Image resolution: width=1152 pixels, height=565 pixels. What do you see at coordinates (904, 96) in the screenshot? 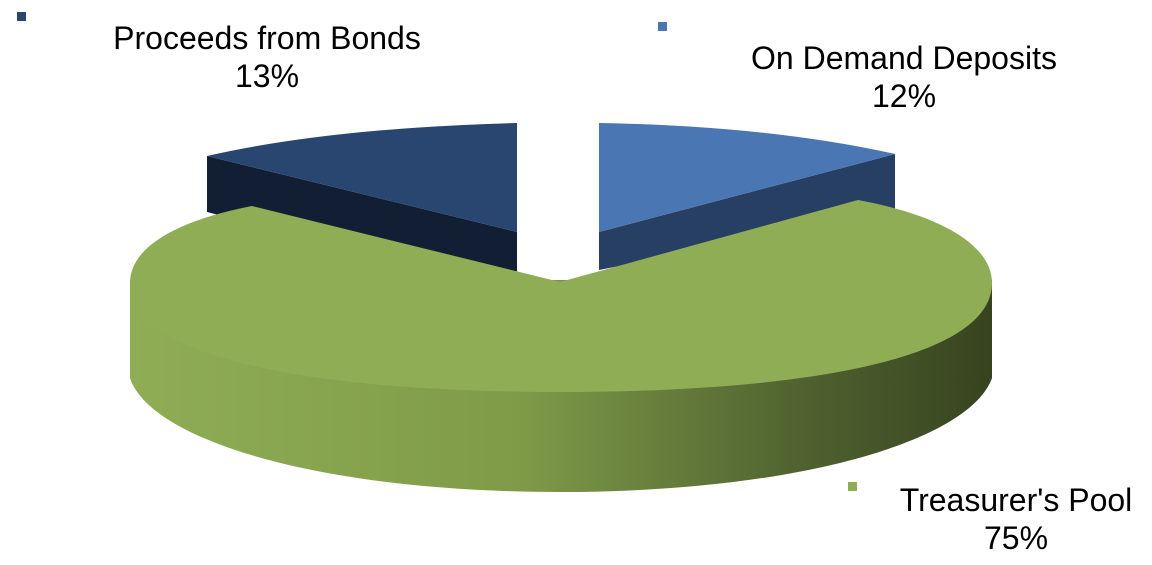
I see `slice-percent-on-demand-deposits: 12%` at bounding box center [904, 96].